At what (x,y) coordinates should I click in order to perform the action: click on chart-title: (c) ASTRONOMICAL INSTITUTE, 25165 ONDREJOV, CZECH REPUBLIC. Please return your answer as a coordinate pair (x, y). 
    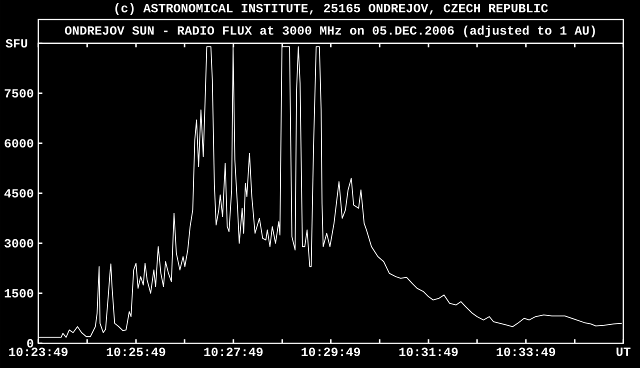
    Looking at the image, I should click on (331, 9).